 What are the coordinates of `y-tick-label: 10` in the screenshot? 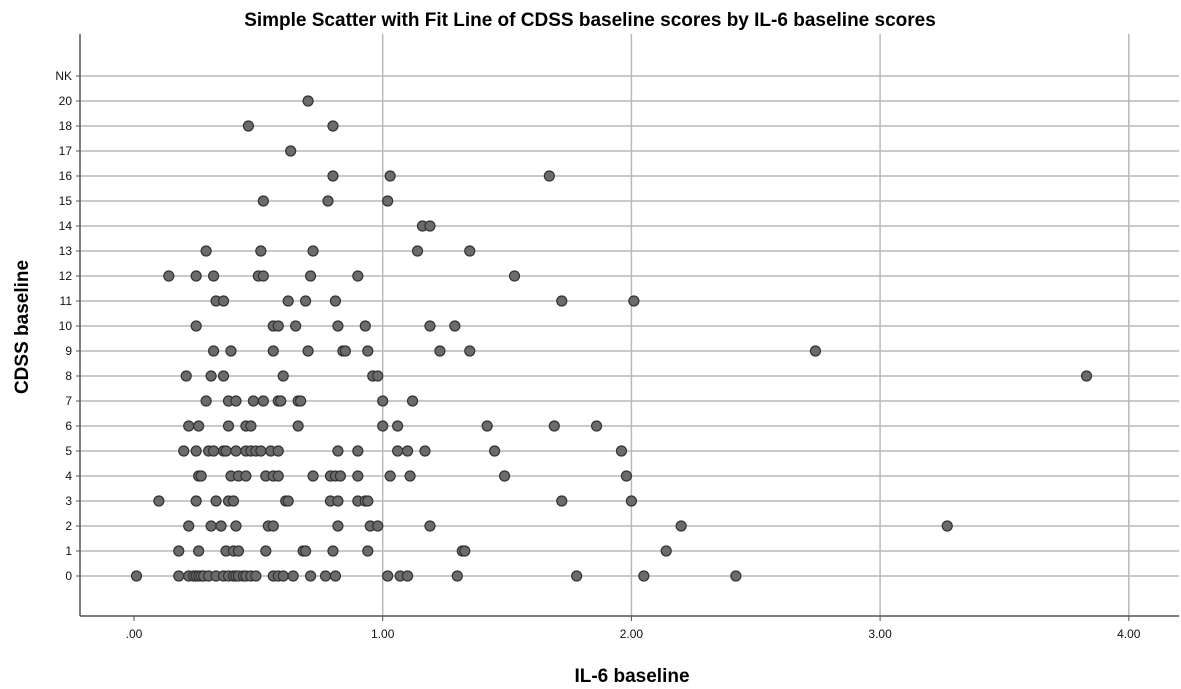 It's located at (66, 326).